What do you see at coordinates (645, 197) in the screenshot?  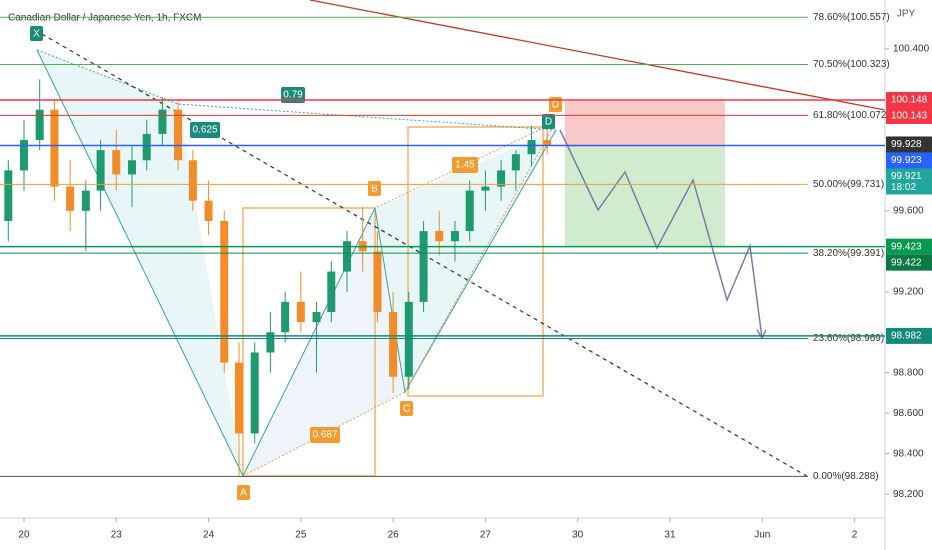 I see `target-zone` at bounding box center [645, 197].